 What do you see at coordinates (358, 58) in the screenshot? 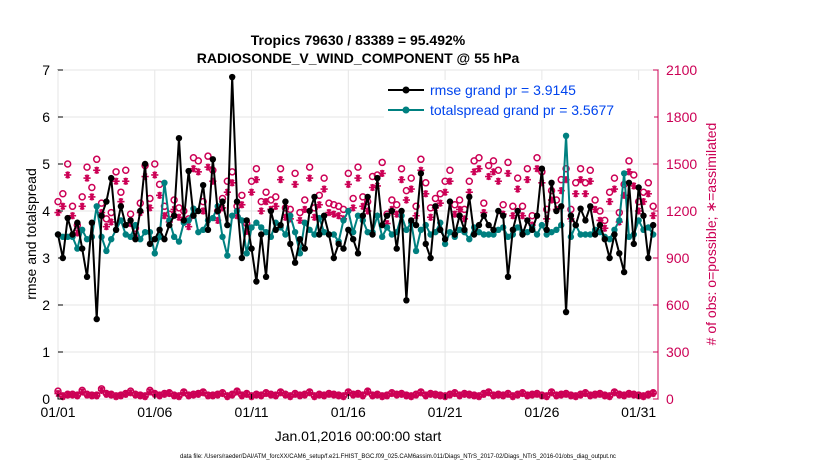
I see `chart-subtitle: RADIOSONDE_V_WIND_COMPONENT @ 55 hPa` at bounding box center [358, 58].